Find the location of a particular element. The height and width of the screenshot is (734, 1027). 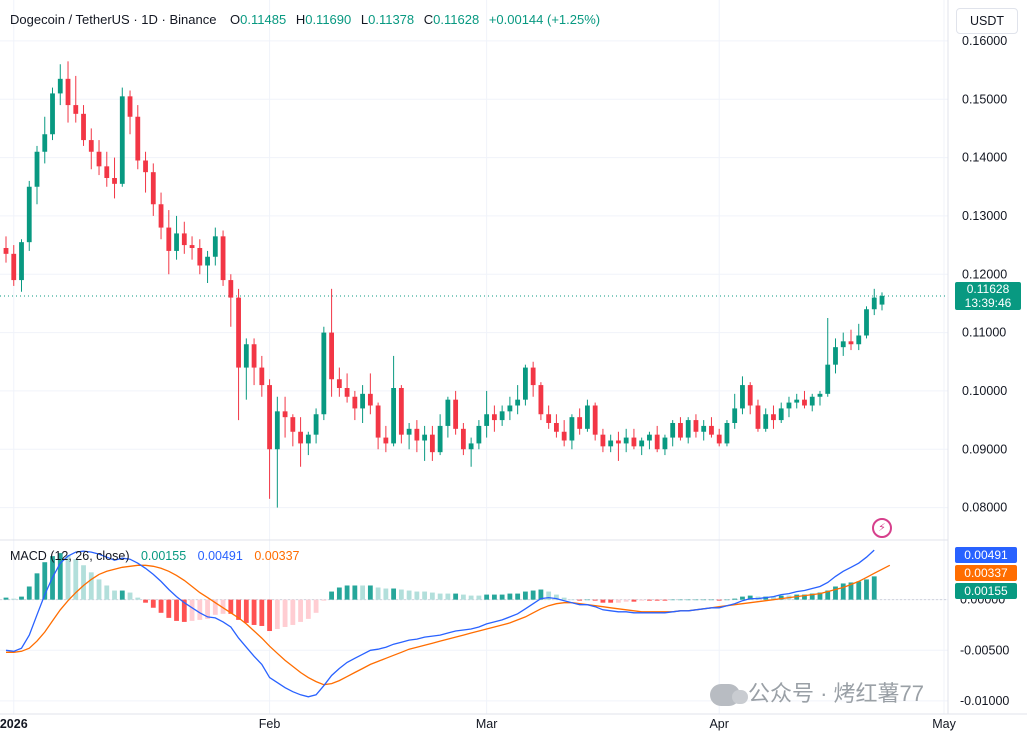

flash-icon: ⚡ is located at coordinates (882, 528).